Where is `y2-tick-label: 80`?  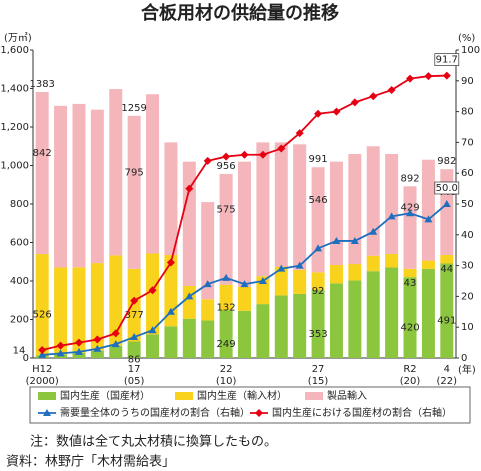
y2-tick-label: 80 is located at coordinates (467, 112).